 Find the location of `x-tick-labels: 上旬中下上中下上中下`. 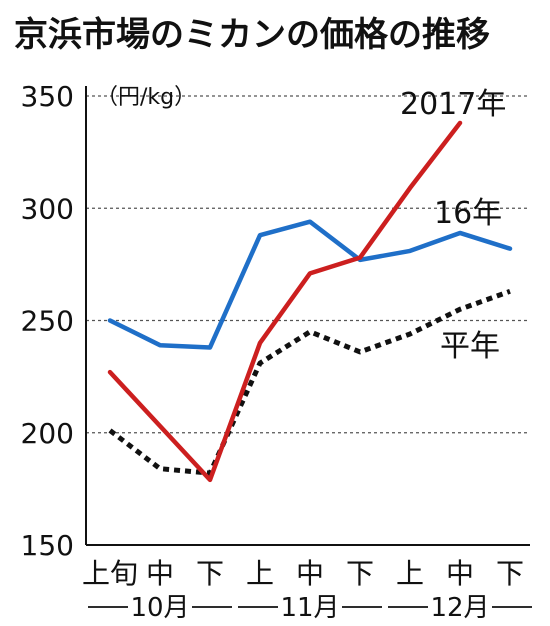

x-tick-labels: 上旬中下上中下上中下 is located at coordinates (303, 573).